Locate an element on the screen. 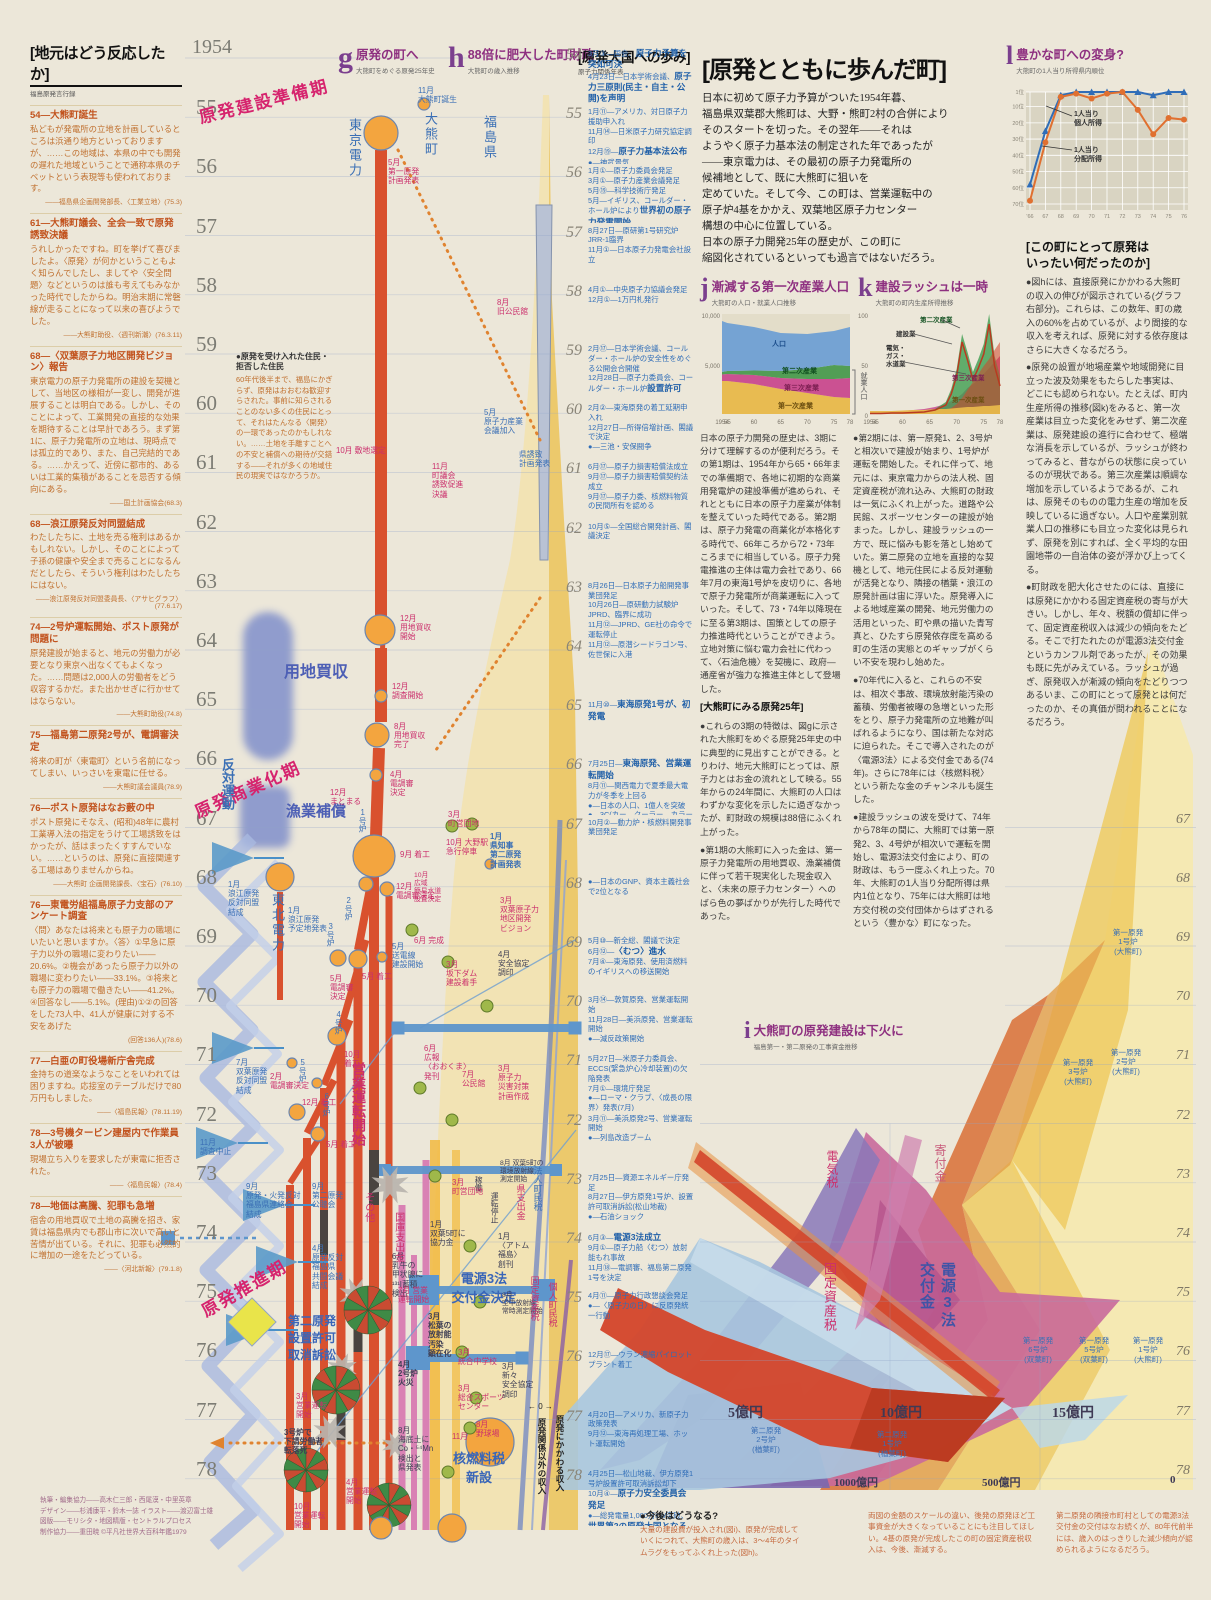  section-k-sub: 大熊町の町内生産所得推移 is located at coordinates (914, 303).